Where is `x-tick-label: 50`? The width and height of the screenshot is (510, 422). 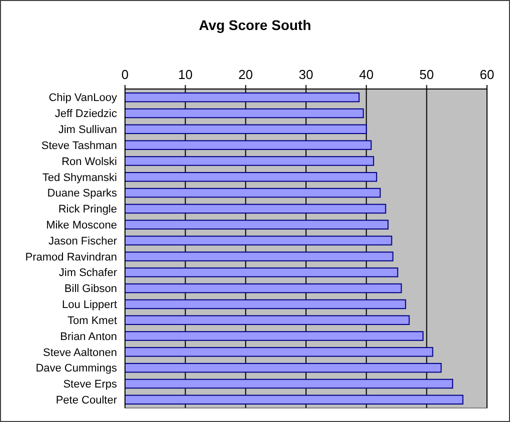
x-tick-label: 50 is located at coordinates (426, 74).